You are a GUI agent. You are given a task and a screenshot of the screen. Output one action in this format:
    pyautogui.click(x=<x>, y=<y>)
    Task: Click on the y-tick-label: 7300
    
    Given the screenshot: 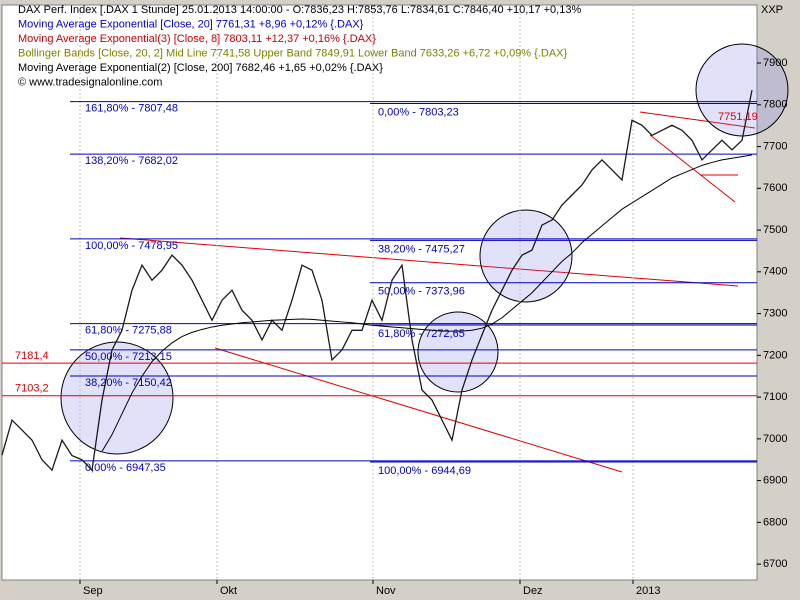 What is the action you would take?
    pyautogui.click(x=775, y=313)
    